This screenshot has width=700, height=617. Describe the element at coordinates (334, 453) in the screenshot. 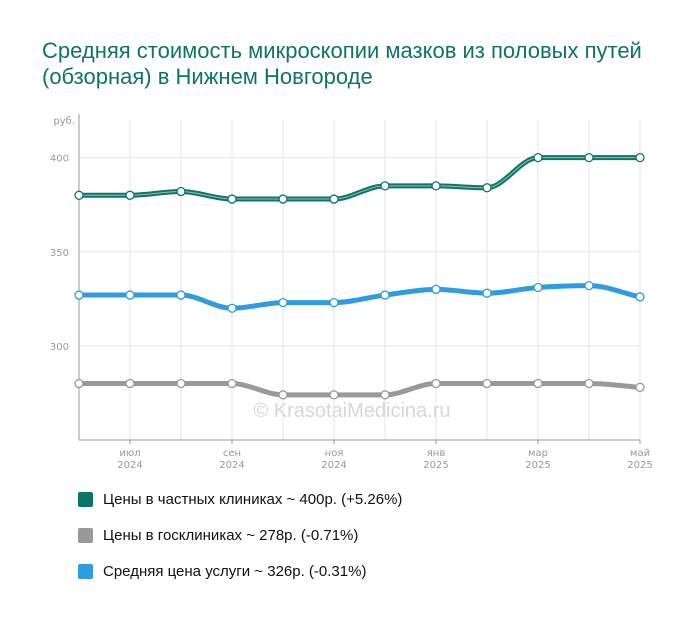

I see `x-tick-label-month: ноя` at that location.